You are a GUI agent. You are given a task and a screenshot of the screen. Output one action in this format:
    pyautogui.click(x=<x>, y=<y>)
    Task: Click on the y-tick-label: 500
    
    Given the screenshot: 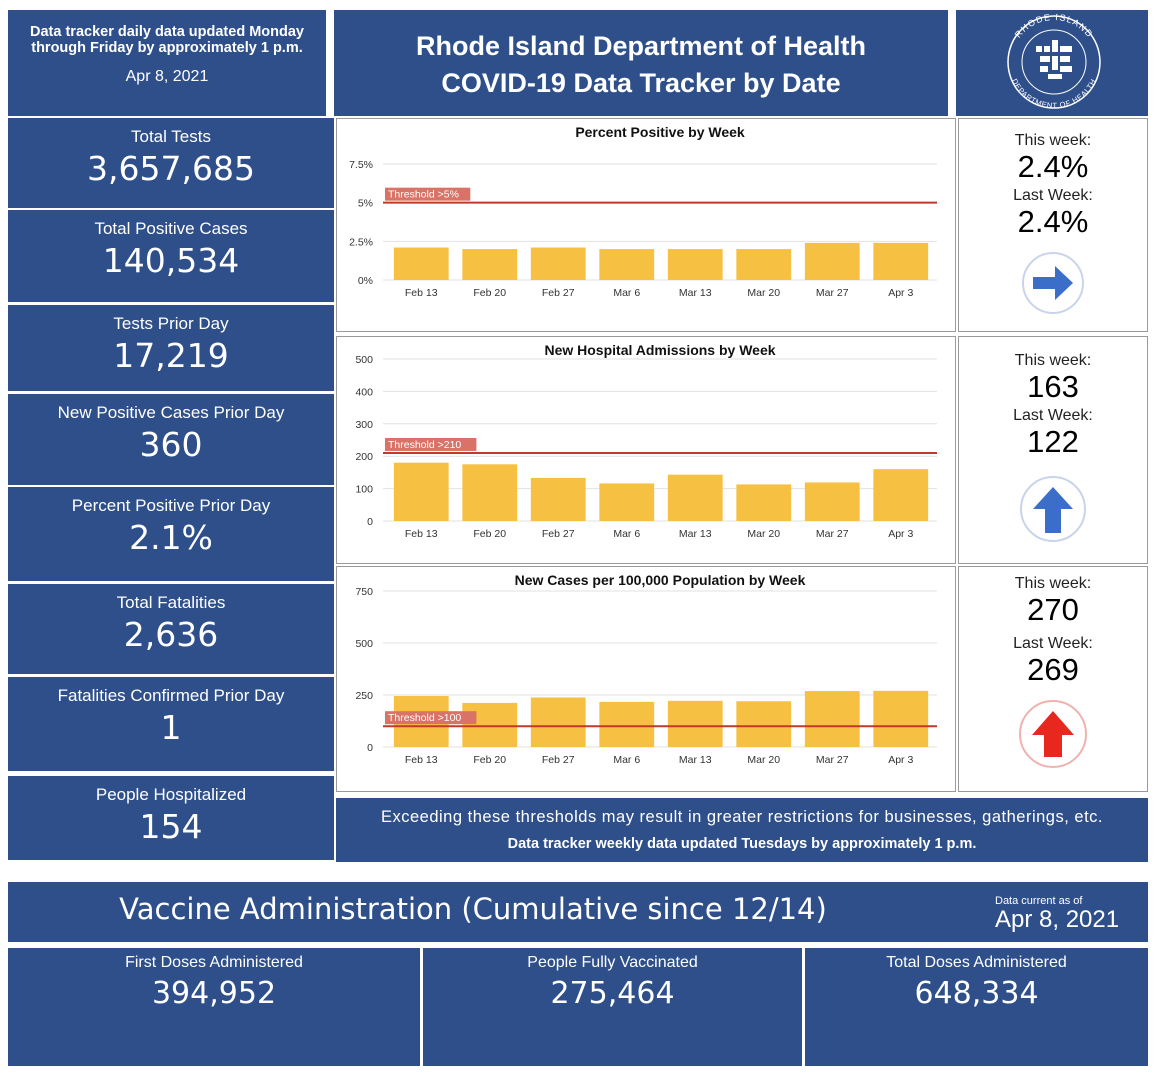 What is the action you would take?
    pyautogui.click(x=364, y=360)
    